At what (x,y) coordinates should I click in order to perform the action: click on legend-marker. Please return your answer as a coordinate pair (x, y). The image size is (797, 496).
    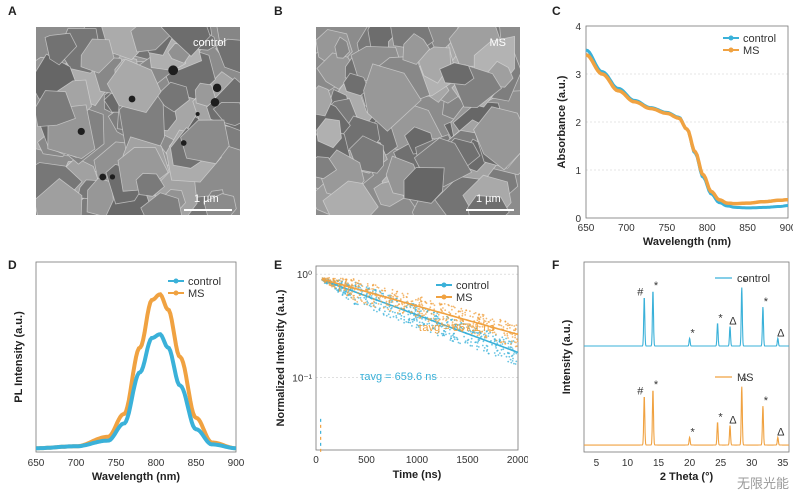
    Looking at the image, I should click on (444, 285).